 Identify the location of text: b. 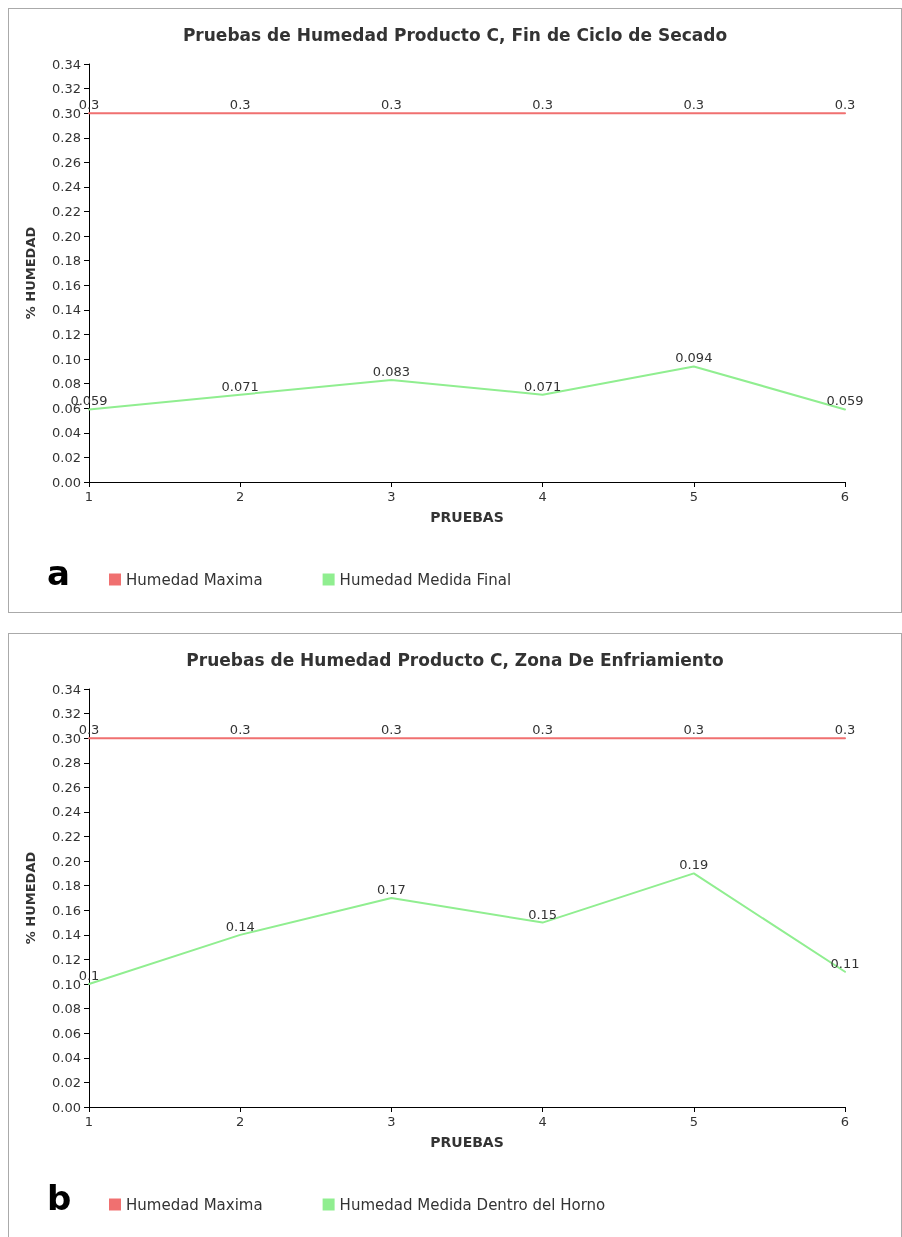
(59, 1198).